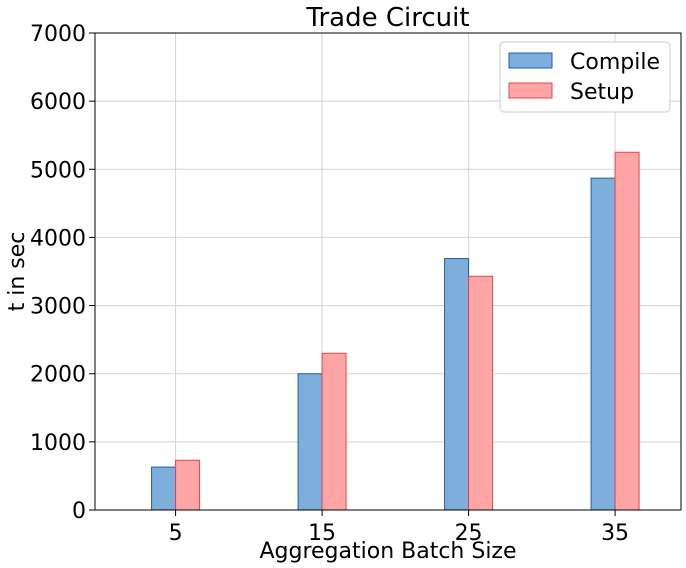 The height and width of the screenshot is (568, 686). I want to click on y-tick-label: 7000, so click(58, 34).